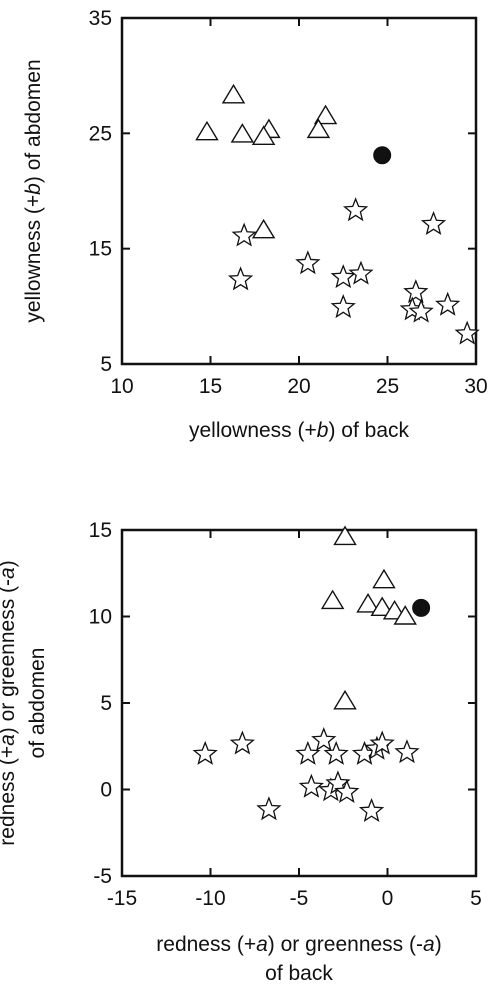  I want to click on chart-2-x-tick-label: -5, so click(299, 898).